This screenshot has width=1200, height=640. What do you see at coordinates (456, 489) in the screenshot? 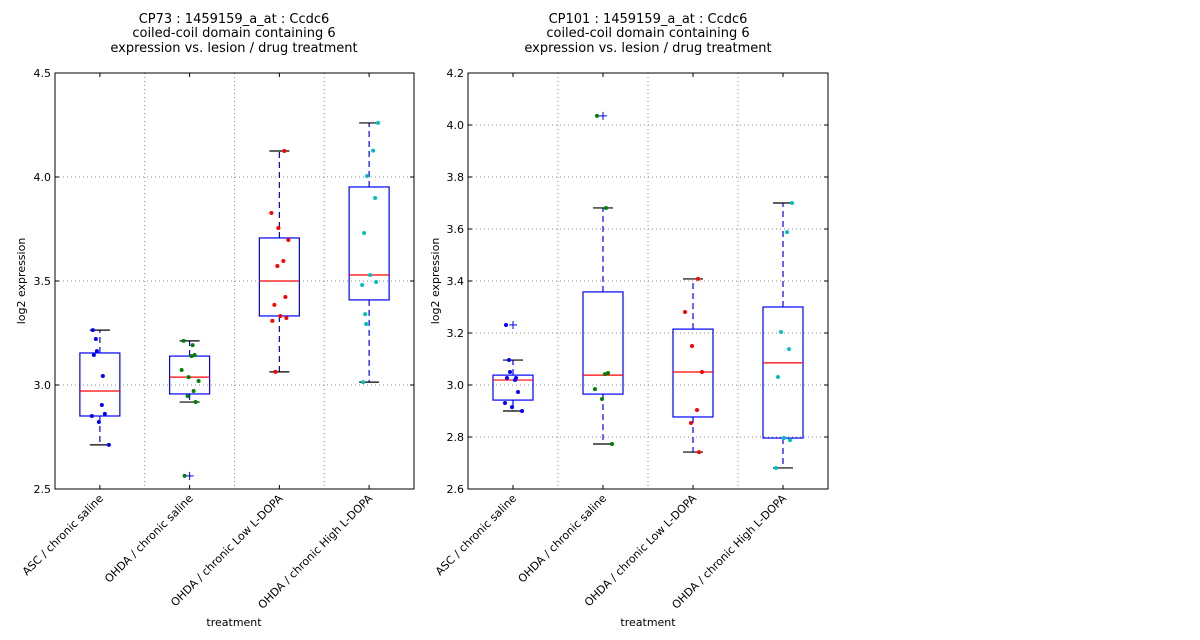
I see `y-tick-label: 2.6` at bounding box center [456, 489].